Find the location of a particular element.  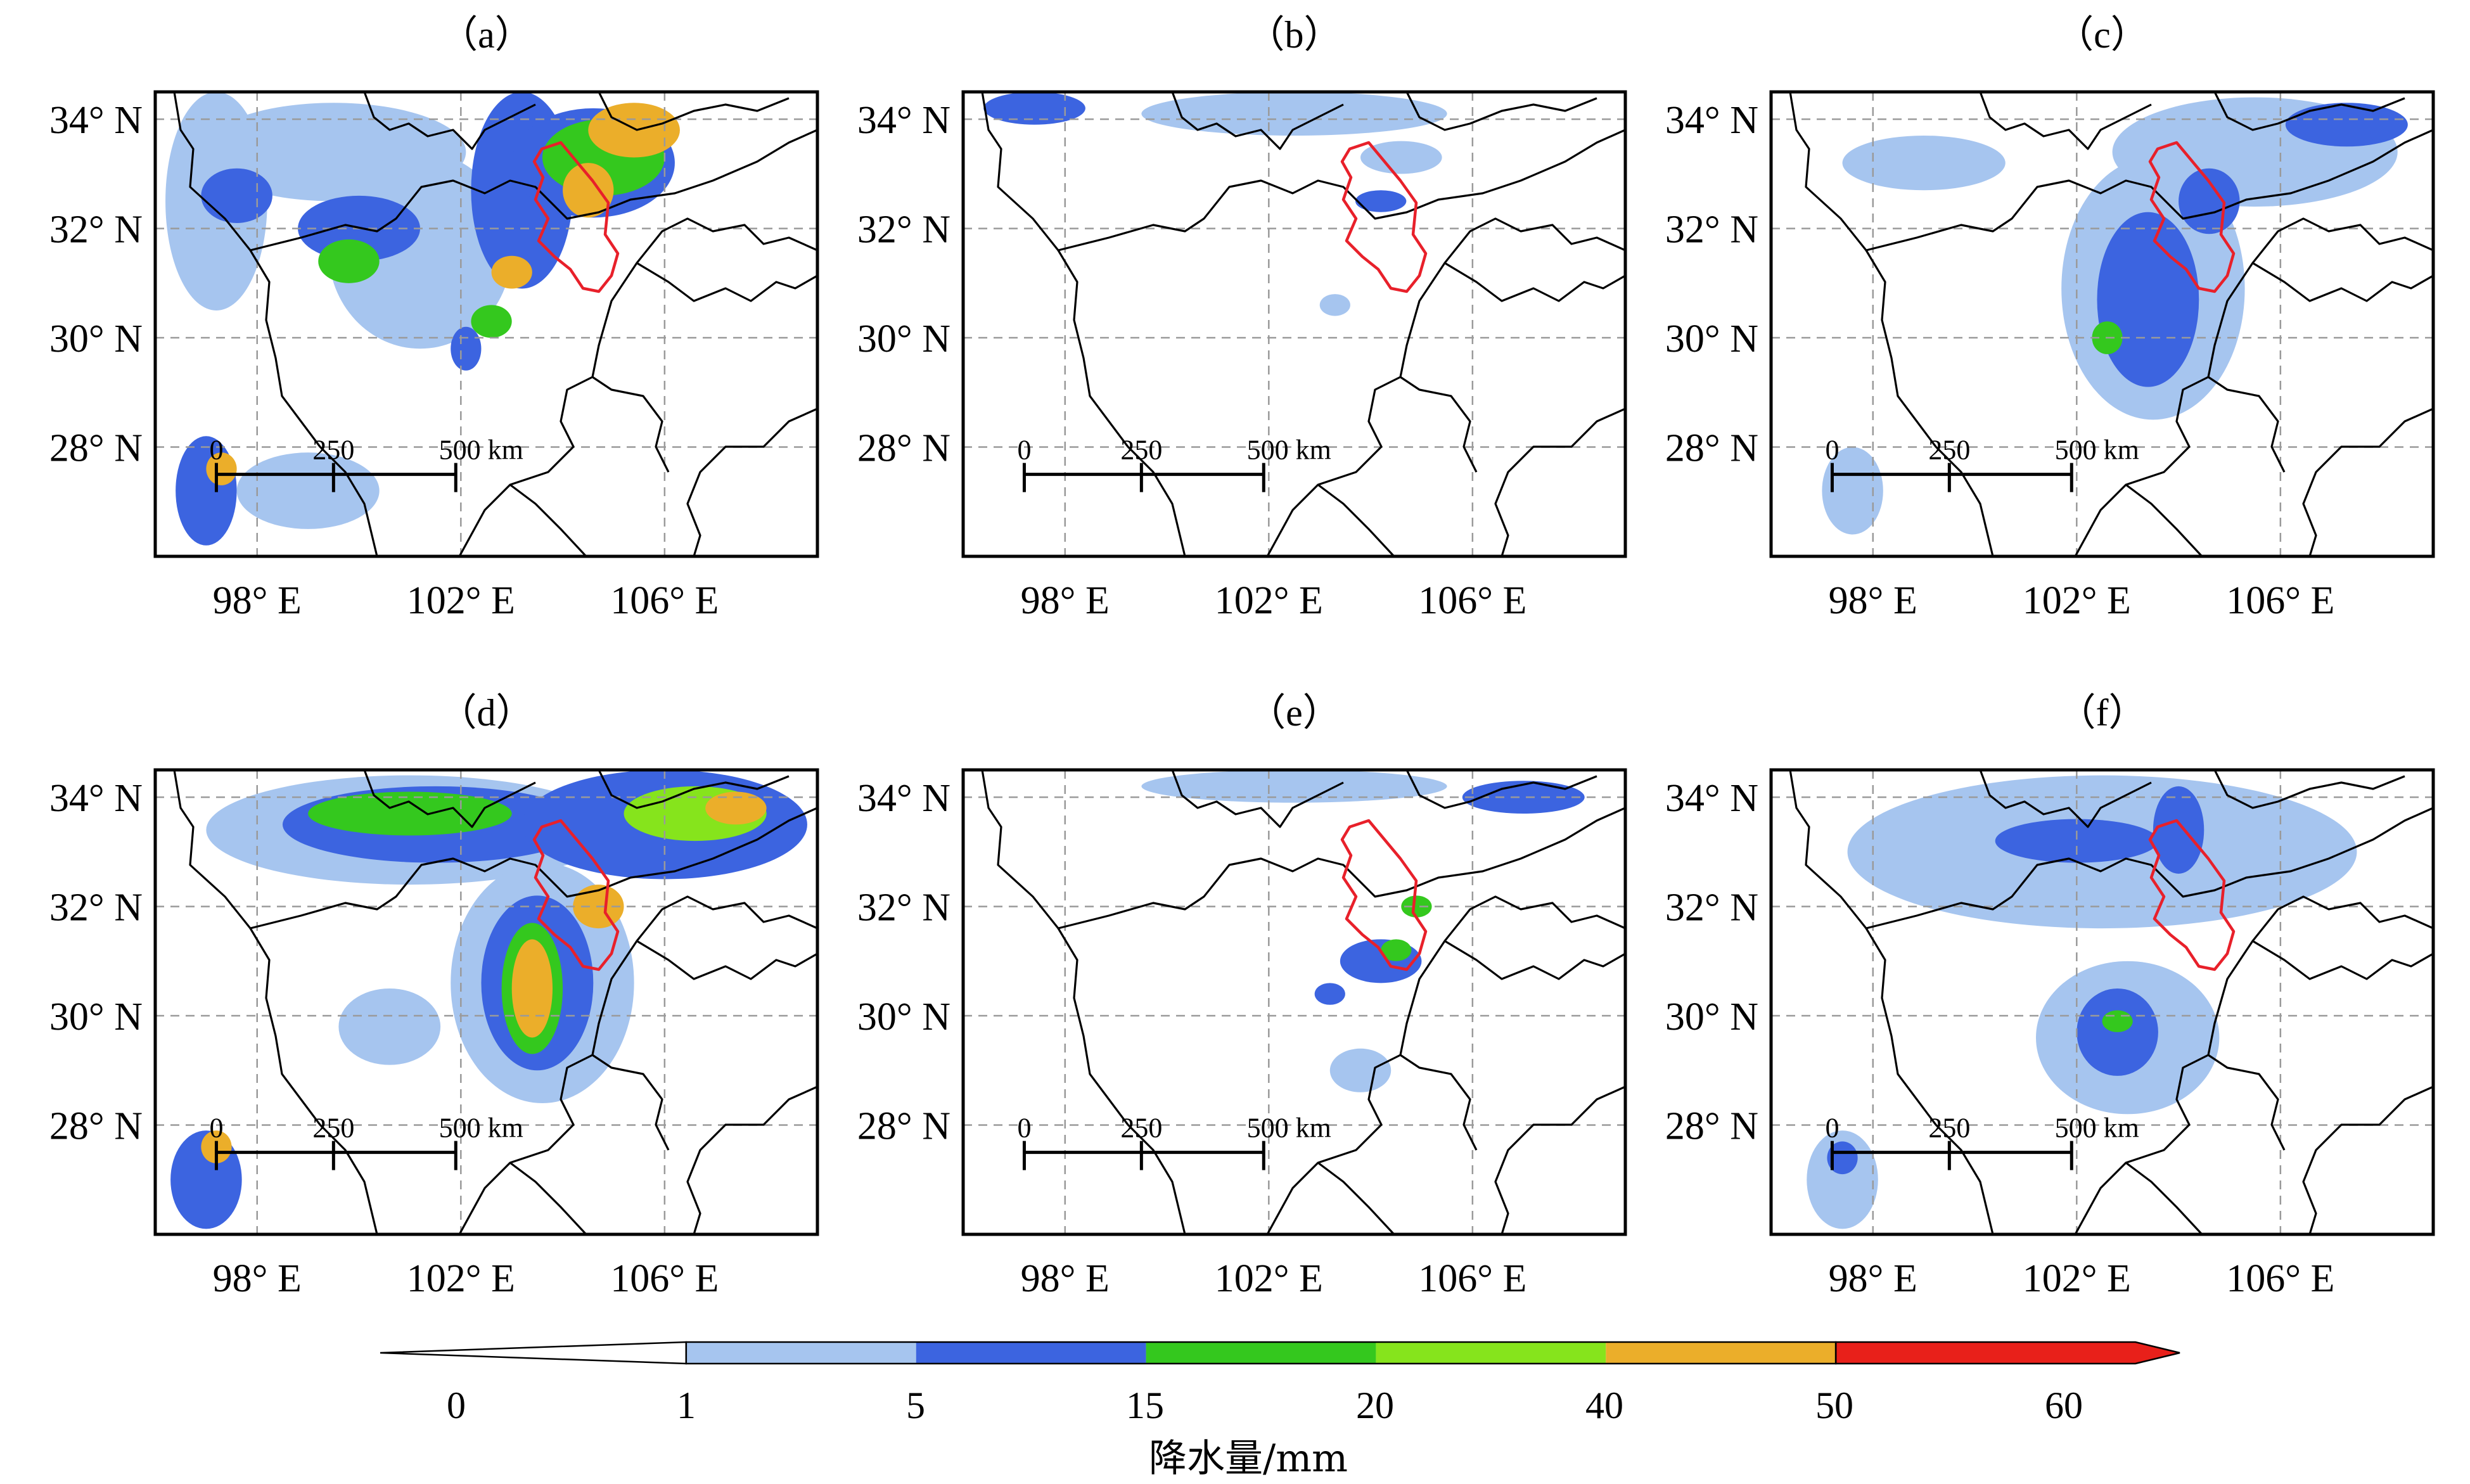

colorbar-tick-label: 60 is located at coordinates (2064, 1405).